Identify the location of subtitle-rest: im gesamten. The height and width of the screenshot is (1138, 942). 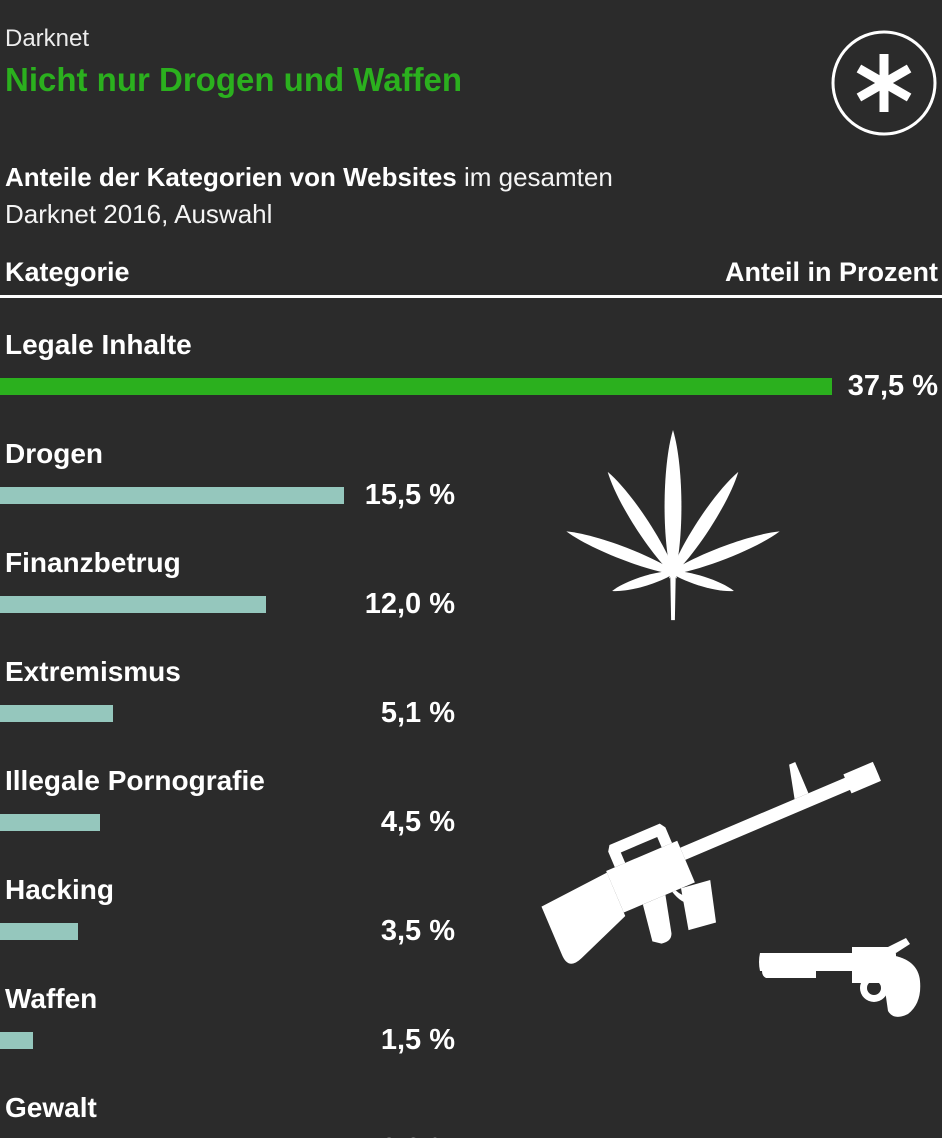
(534, 177).